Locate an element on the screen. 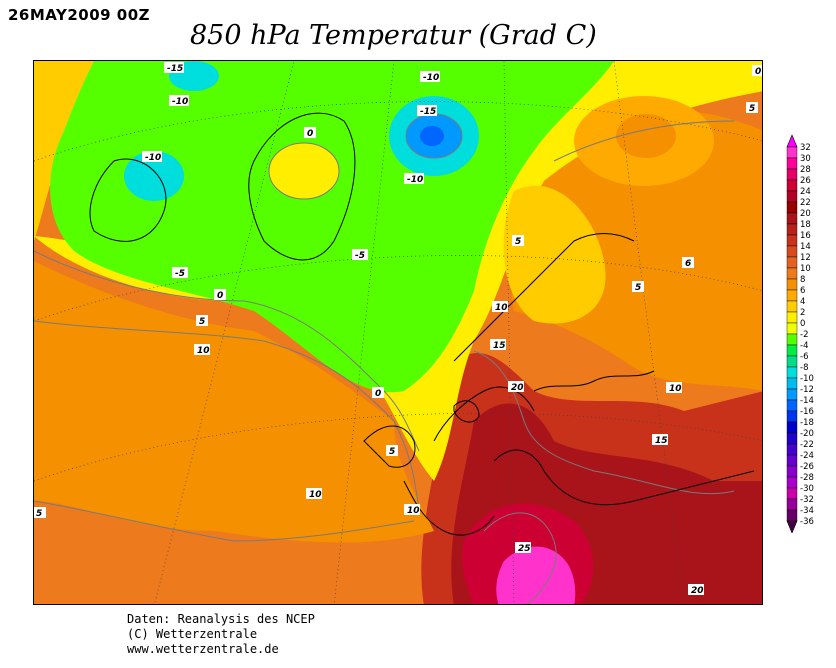  legend-label: 0 is located at coordinates (802, 324).